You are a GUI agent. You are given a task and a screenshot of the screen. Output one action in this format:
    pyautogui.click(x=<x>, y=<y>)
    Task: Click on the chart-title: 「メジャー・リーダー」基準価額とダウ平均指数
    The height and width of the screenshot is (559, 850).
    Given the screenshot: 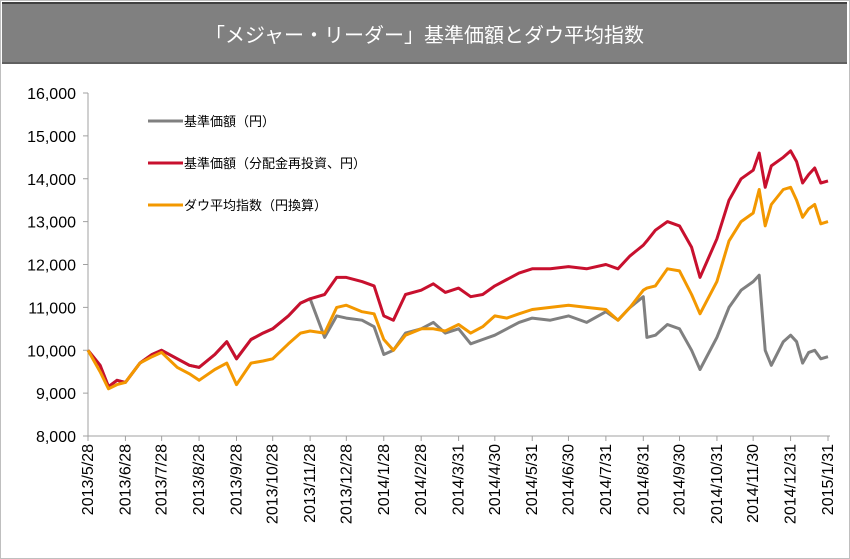 What is the action you would take?
    pyautogui.click(x=424, y=33)
    